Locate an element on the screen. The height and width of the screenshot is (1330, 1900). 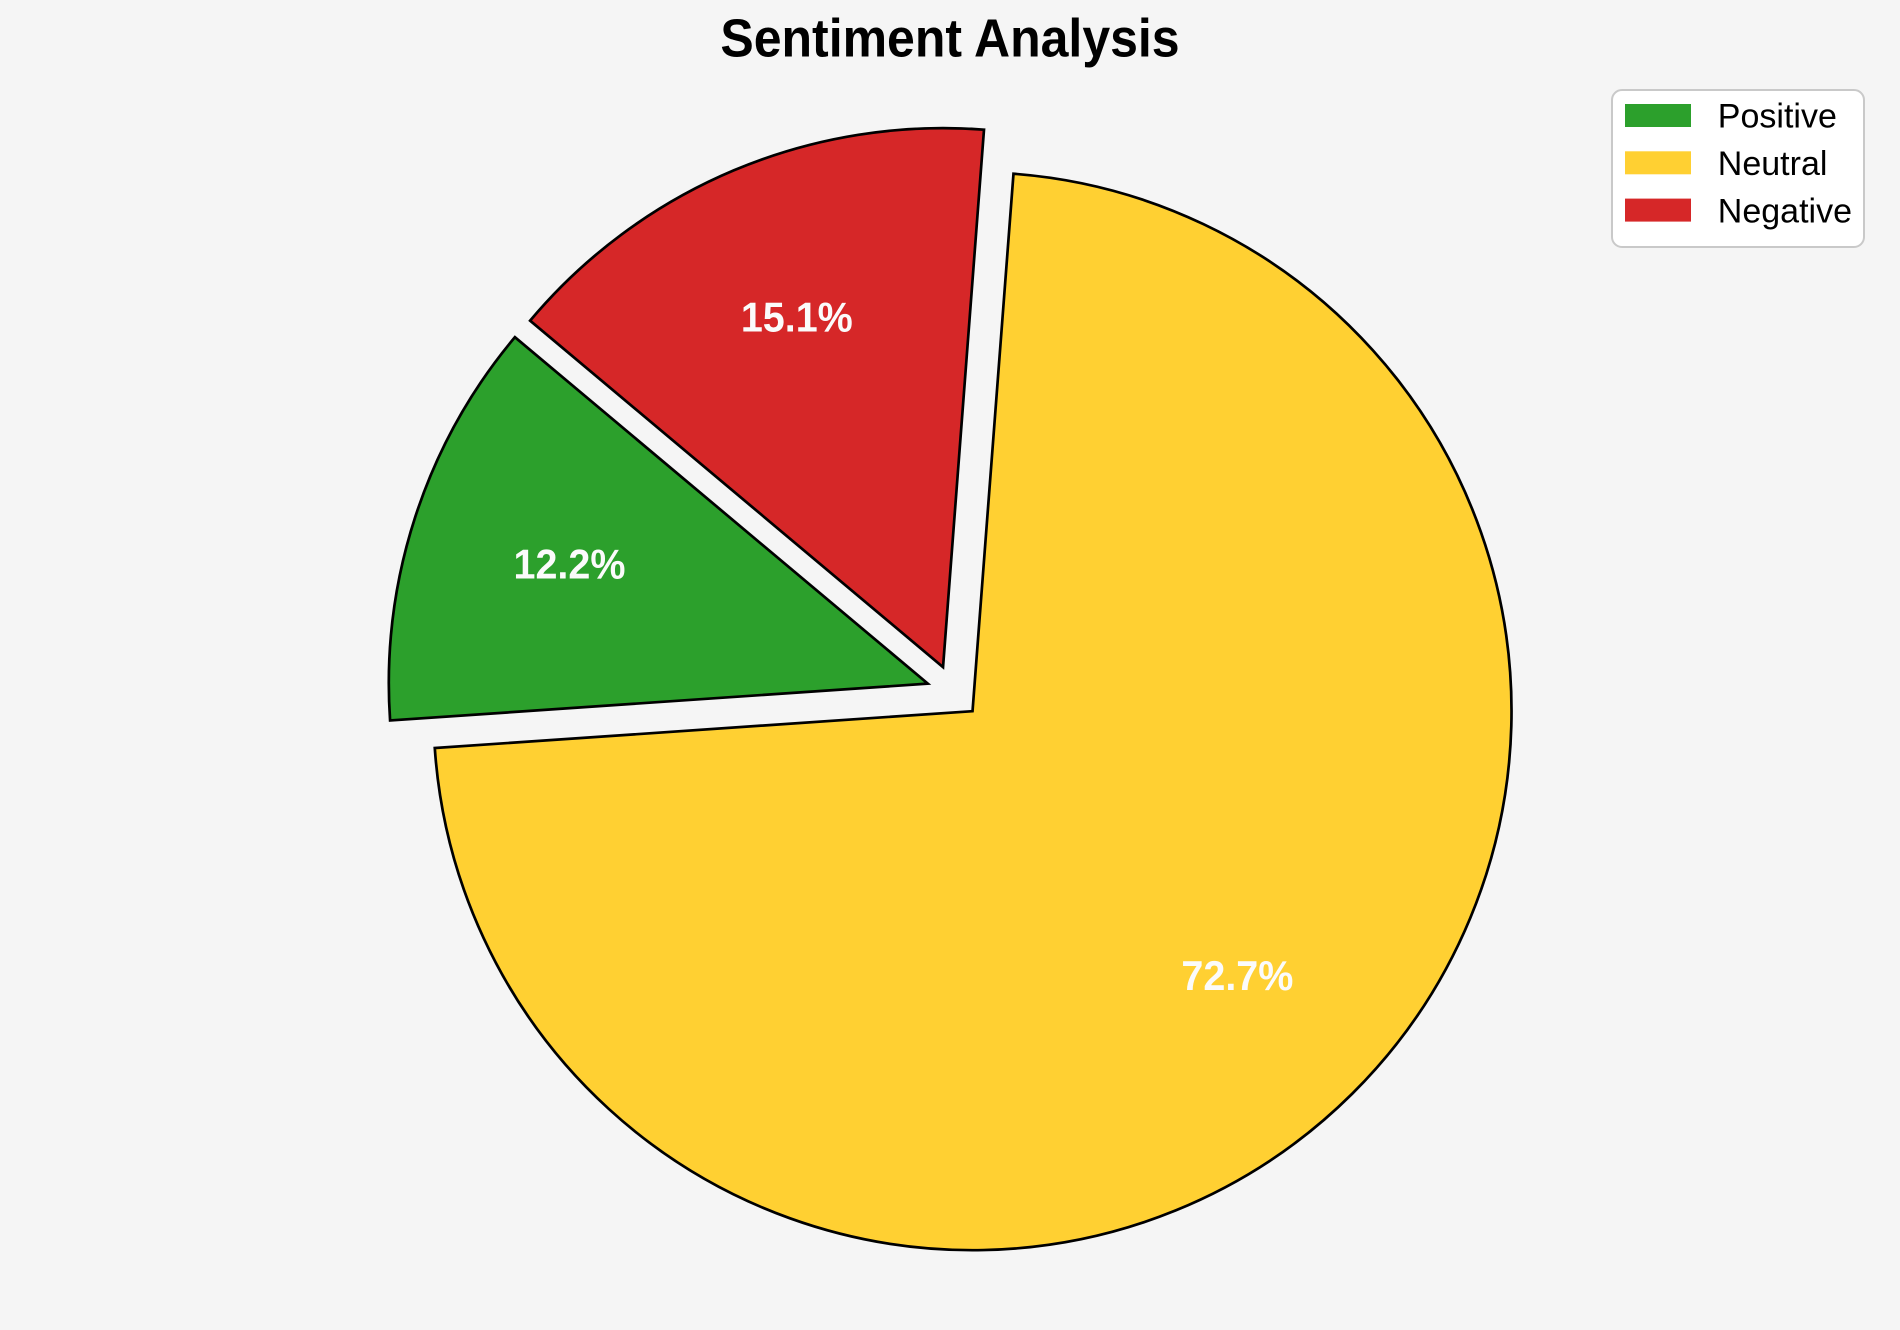
svg-text: Neutral is located at coordinates (1773, 164).